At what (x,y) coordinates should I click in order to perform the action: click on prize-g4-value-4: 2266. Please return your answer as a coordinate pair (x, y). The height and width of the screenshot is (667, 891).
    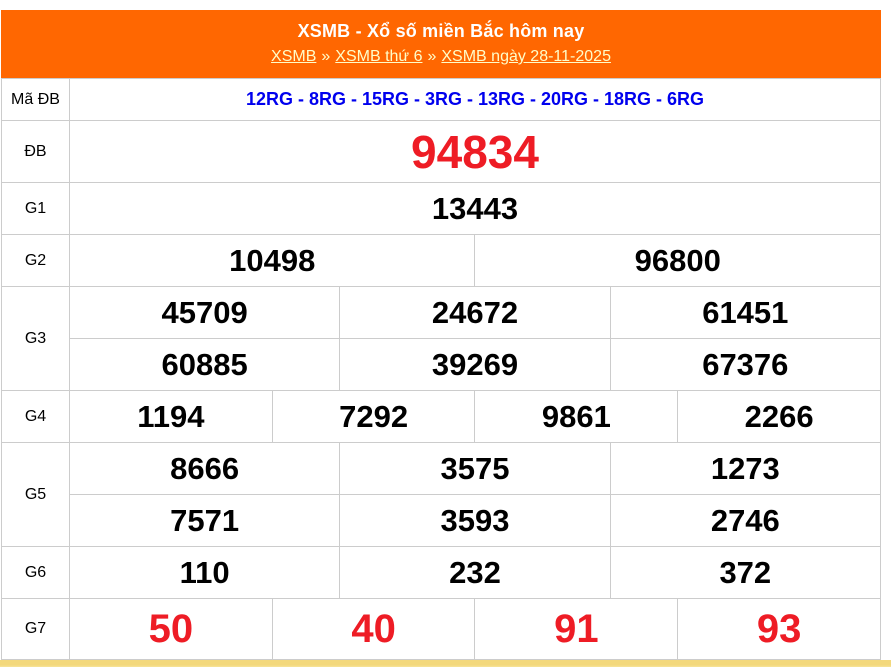
    Looking at the image, I should click on (779, 416).